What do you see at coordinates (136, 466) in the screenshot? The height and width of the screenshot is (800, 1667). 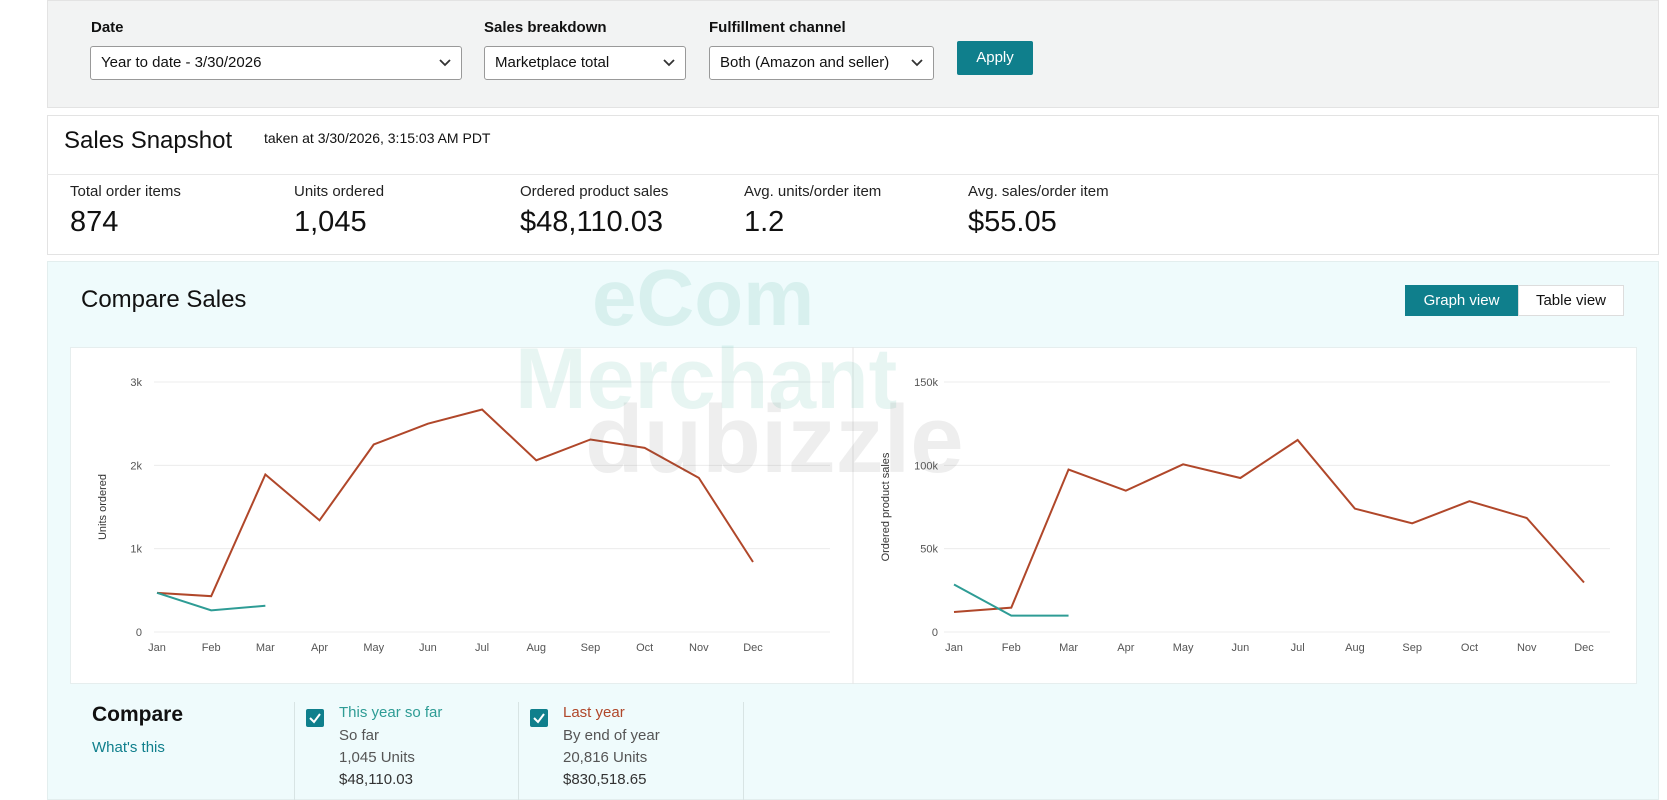 I see `y-tick-label: 2k` at bounding box center [136, 466].